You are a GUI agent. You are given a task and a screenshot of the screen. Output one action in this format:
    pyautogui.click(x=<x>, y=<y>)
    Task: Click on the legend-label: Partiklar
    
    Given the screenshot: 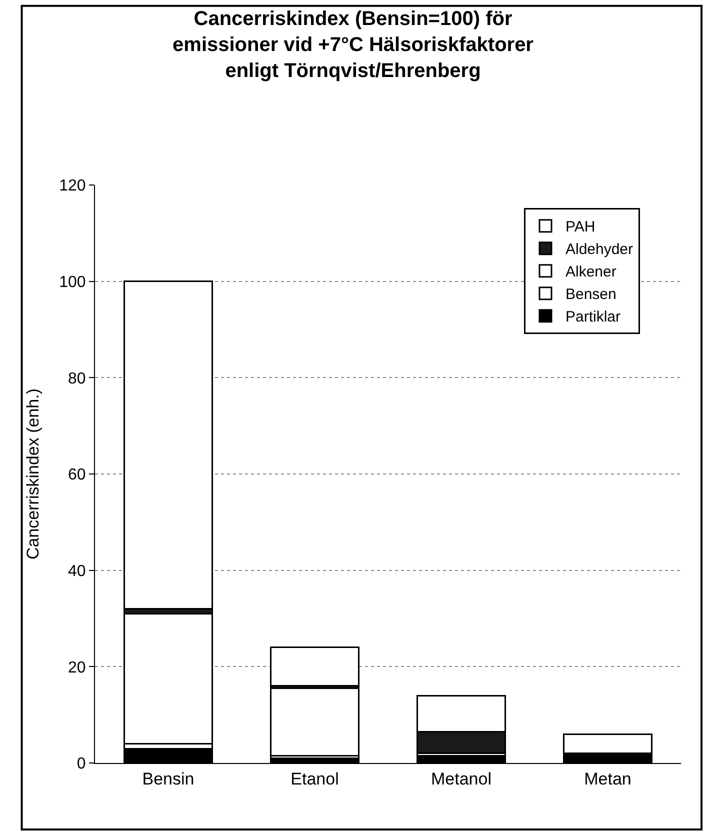 What is the action you would take?
    pyautogui.click(x=592, y=317)
    